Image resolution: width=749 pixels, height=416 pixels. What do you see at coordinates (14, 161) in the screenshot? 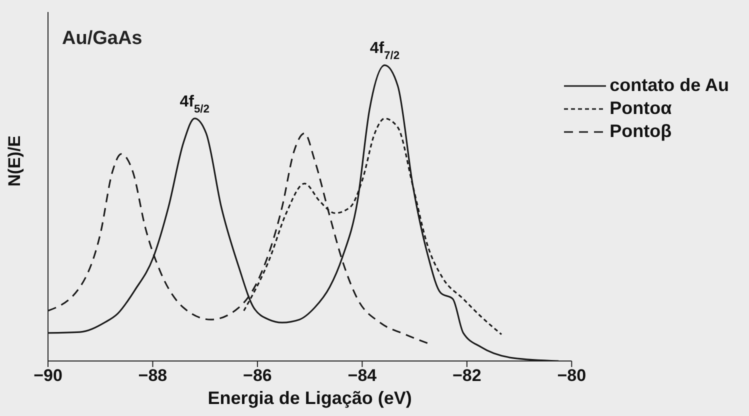
I see `y-axis-title: N(E)/E` at bounding box center [14, 161].